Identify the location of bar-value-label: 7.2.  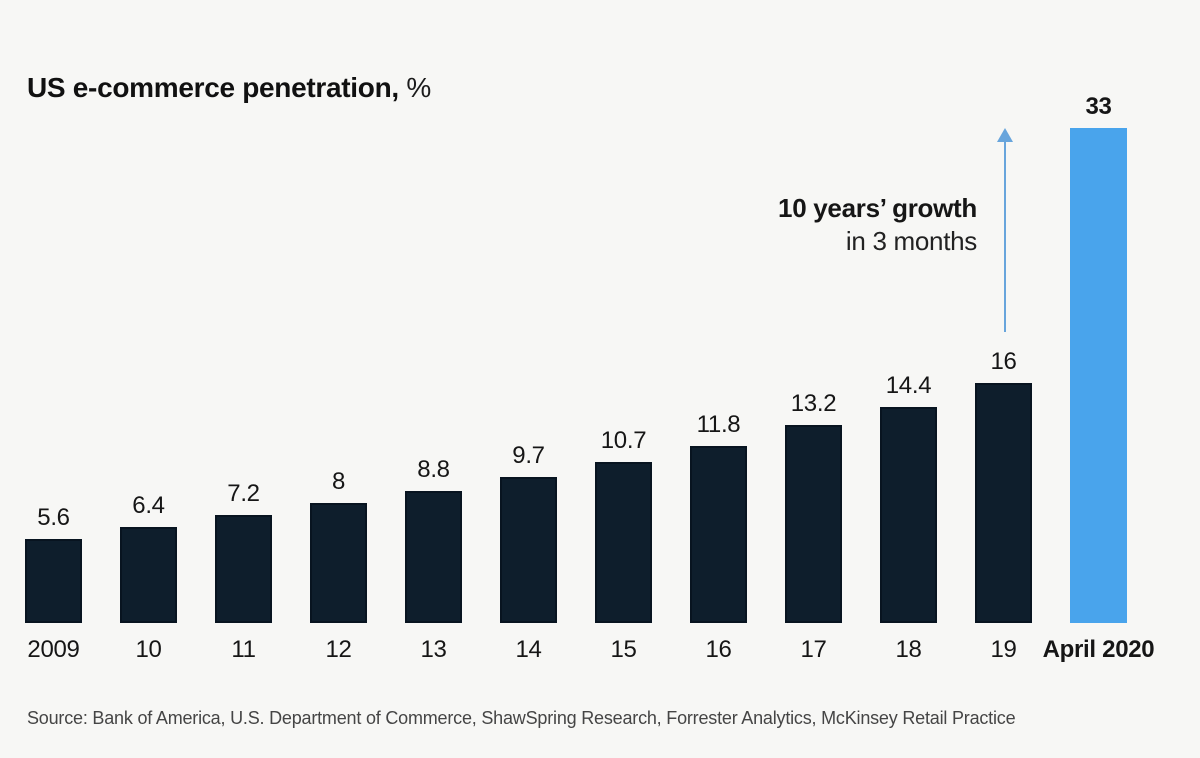
(243, 493).